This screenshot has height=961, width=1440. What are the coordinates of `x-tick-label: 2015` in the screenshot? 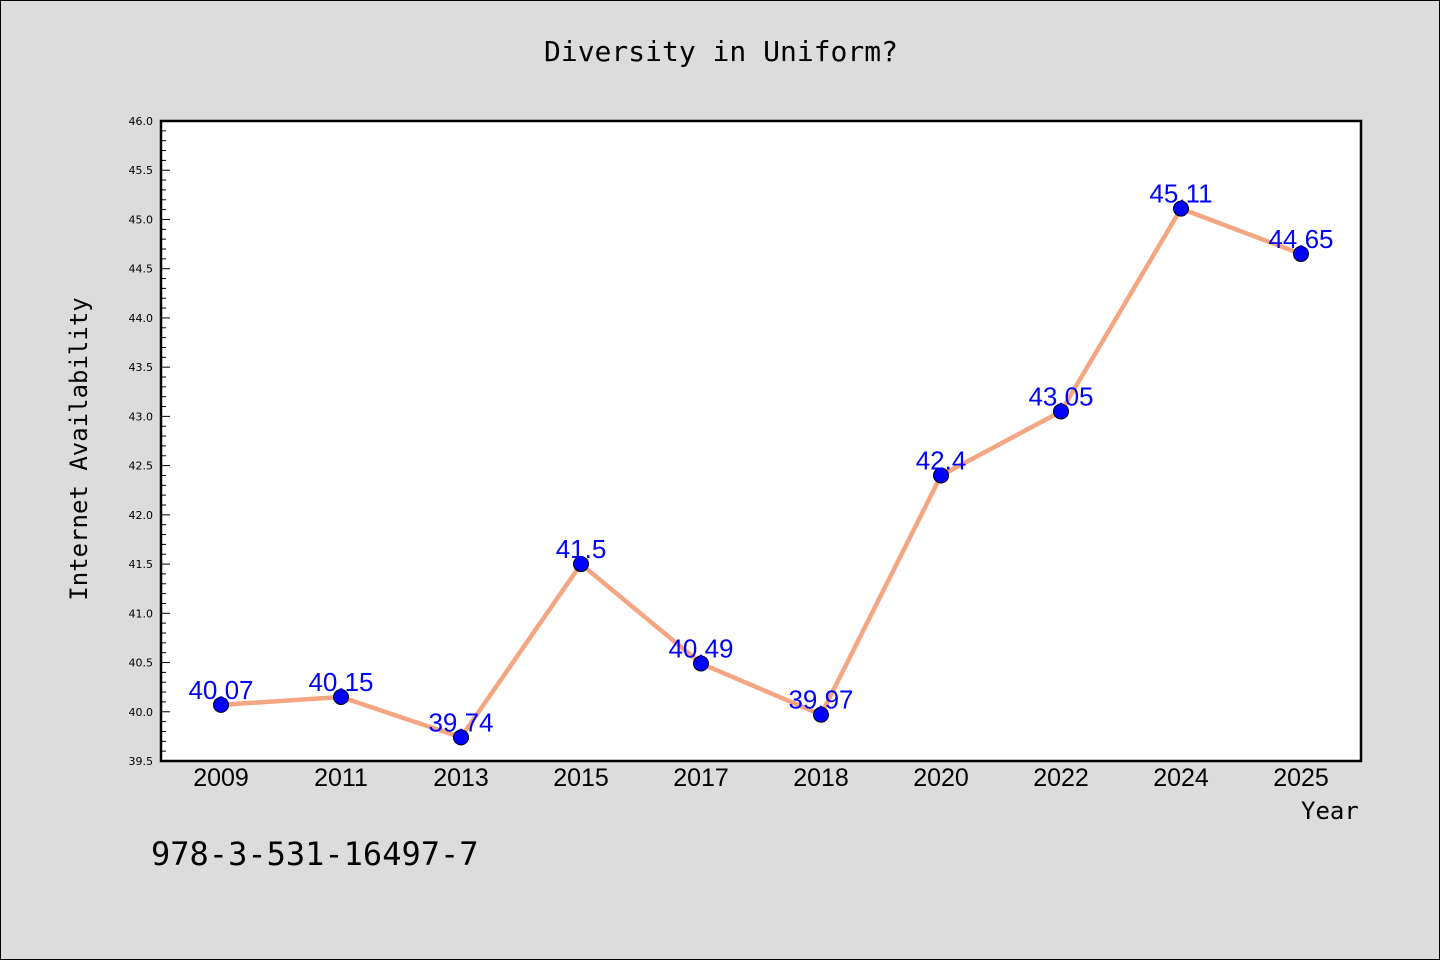 It's located at (581, 778).